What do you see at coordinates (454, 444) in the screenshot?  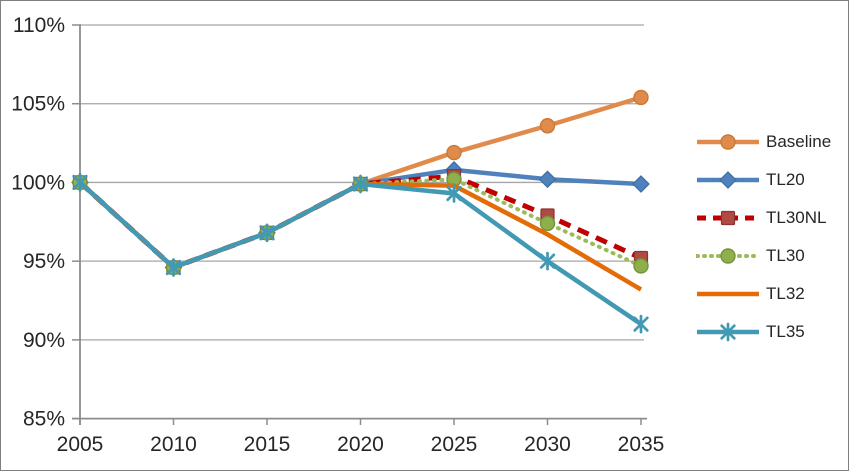 I see `x-tick-label: 2025` at bounding box center [454, 444].